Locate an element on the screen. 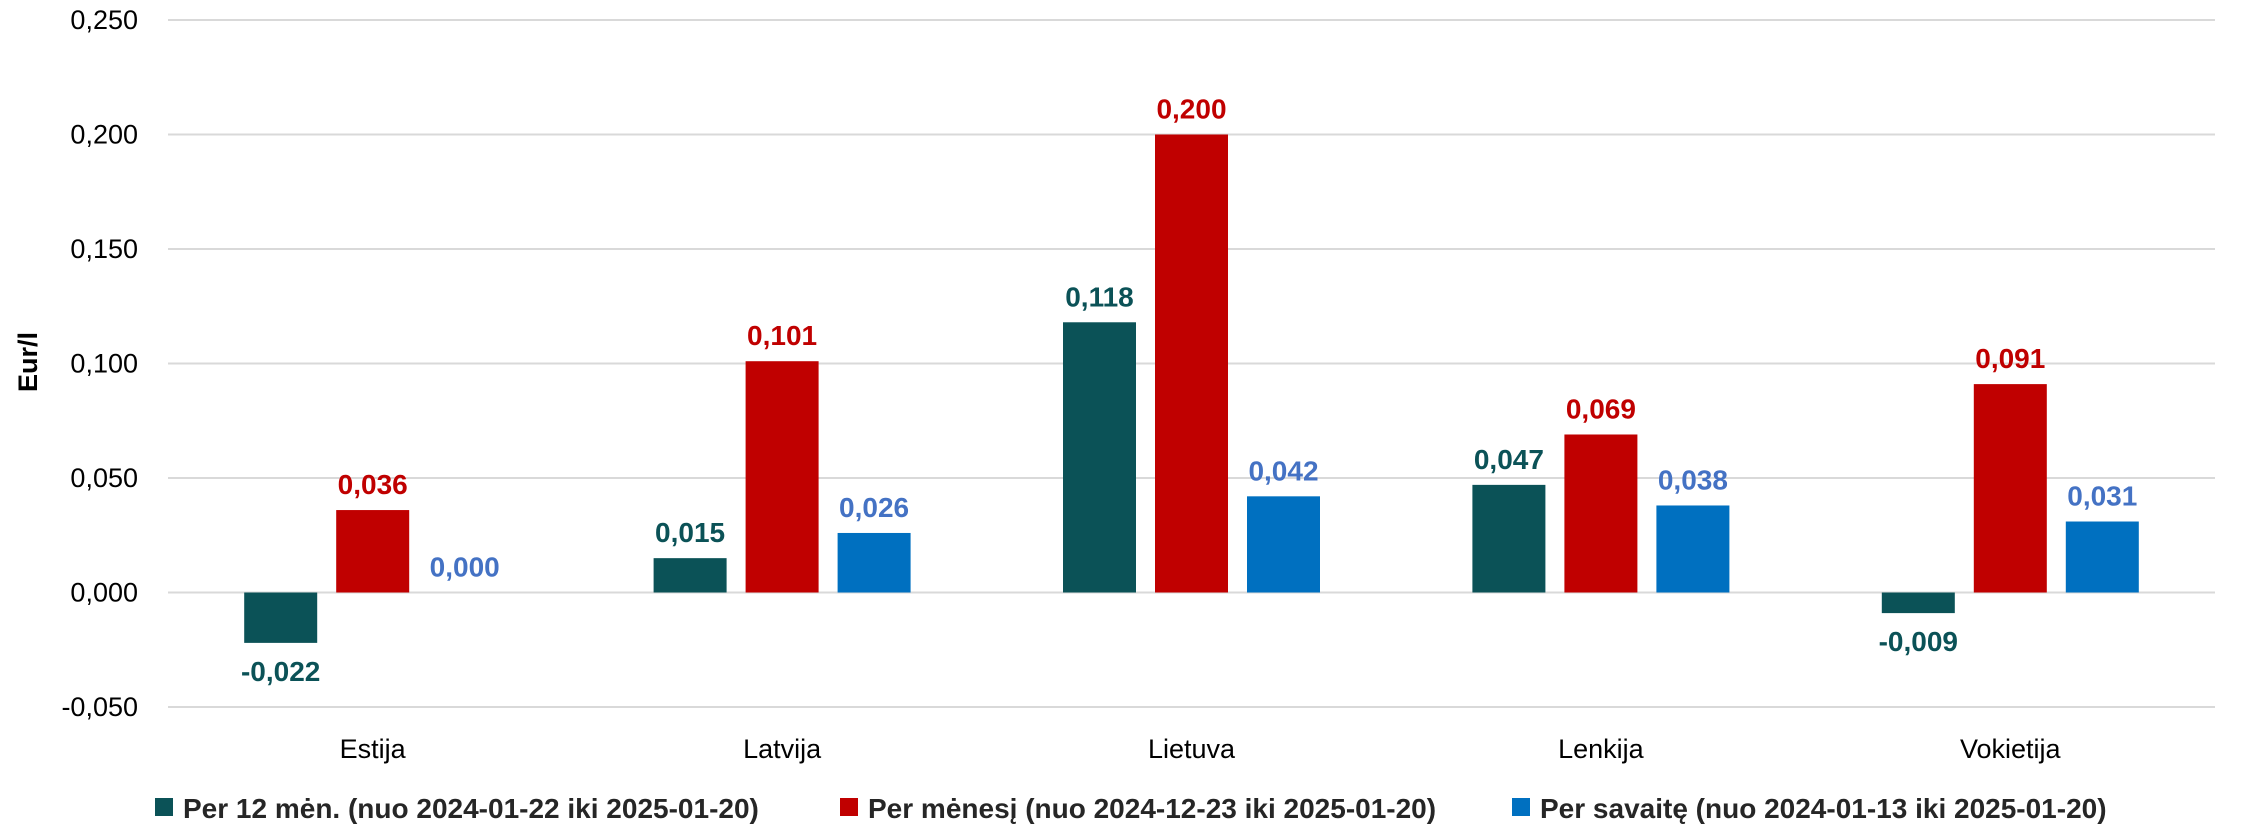 Image resolution: width=2262 pixels, height=828 pixels. data-label: -0,009 is located at coordinates (1918, 641).